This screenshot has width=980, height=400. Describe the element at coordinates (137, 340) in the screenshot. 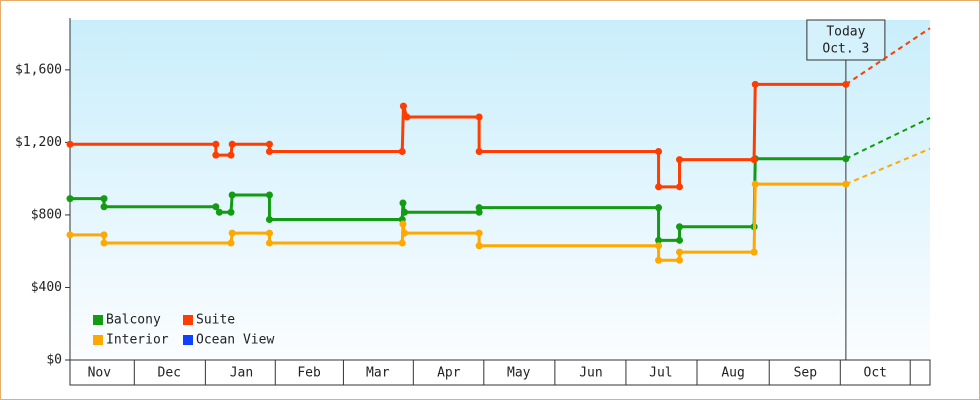

I see `legend-label: Interior` at that location.